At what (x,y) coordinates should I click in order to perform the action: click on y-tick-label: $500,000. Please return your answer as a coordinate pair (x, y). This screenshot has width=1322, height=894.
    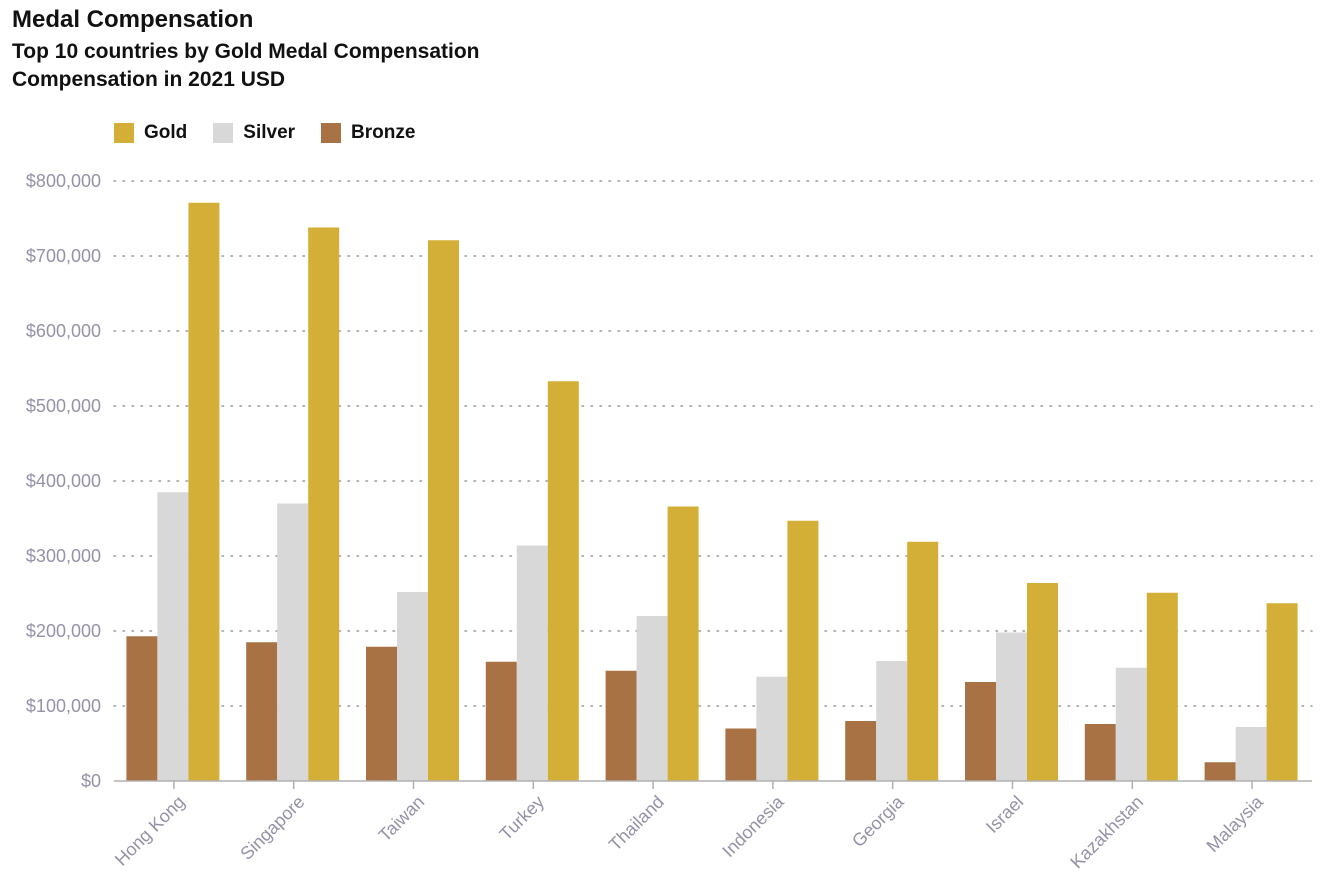
    Looking at the image, I should click on (63, 406).